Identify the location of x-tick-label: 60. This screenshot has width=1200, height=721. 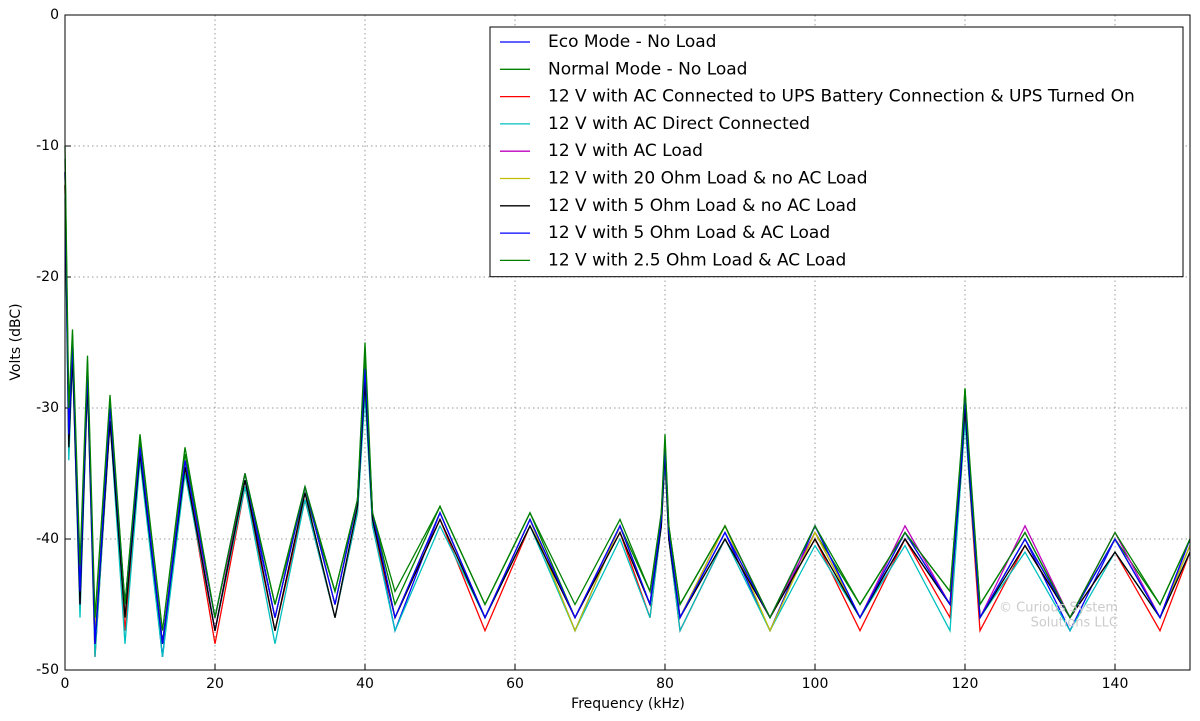
(515, 684).